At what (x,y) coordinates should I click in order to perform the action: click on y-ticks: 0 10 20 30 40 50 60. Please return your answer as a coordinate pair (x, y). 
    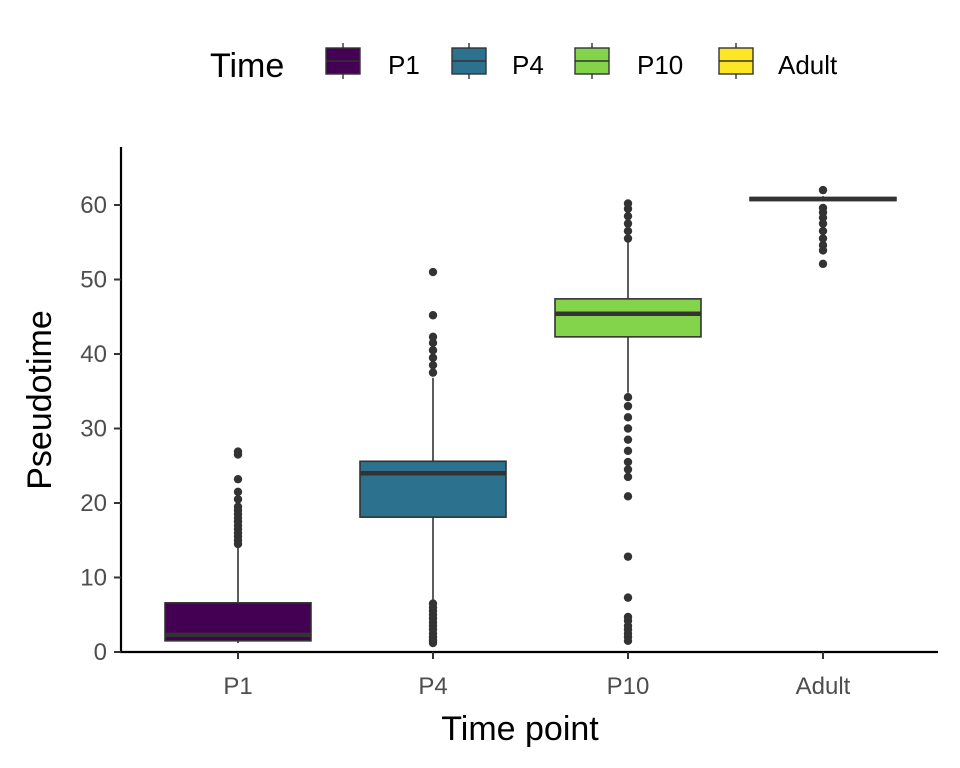
    Looking at the image, I should click on (100, 429).